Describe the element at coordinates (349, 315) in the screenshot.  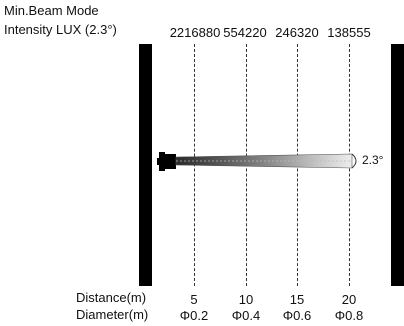
I see `diameter-tick-20: Φ0.8` at that location.